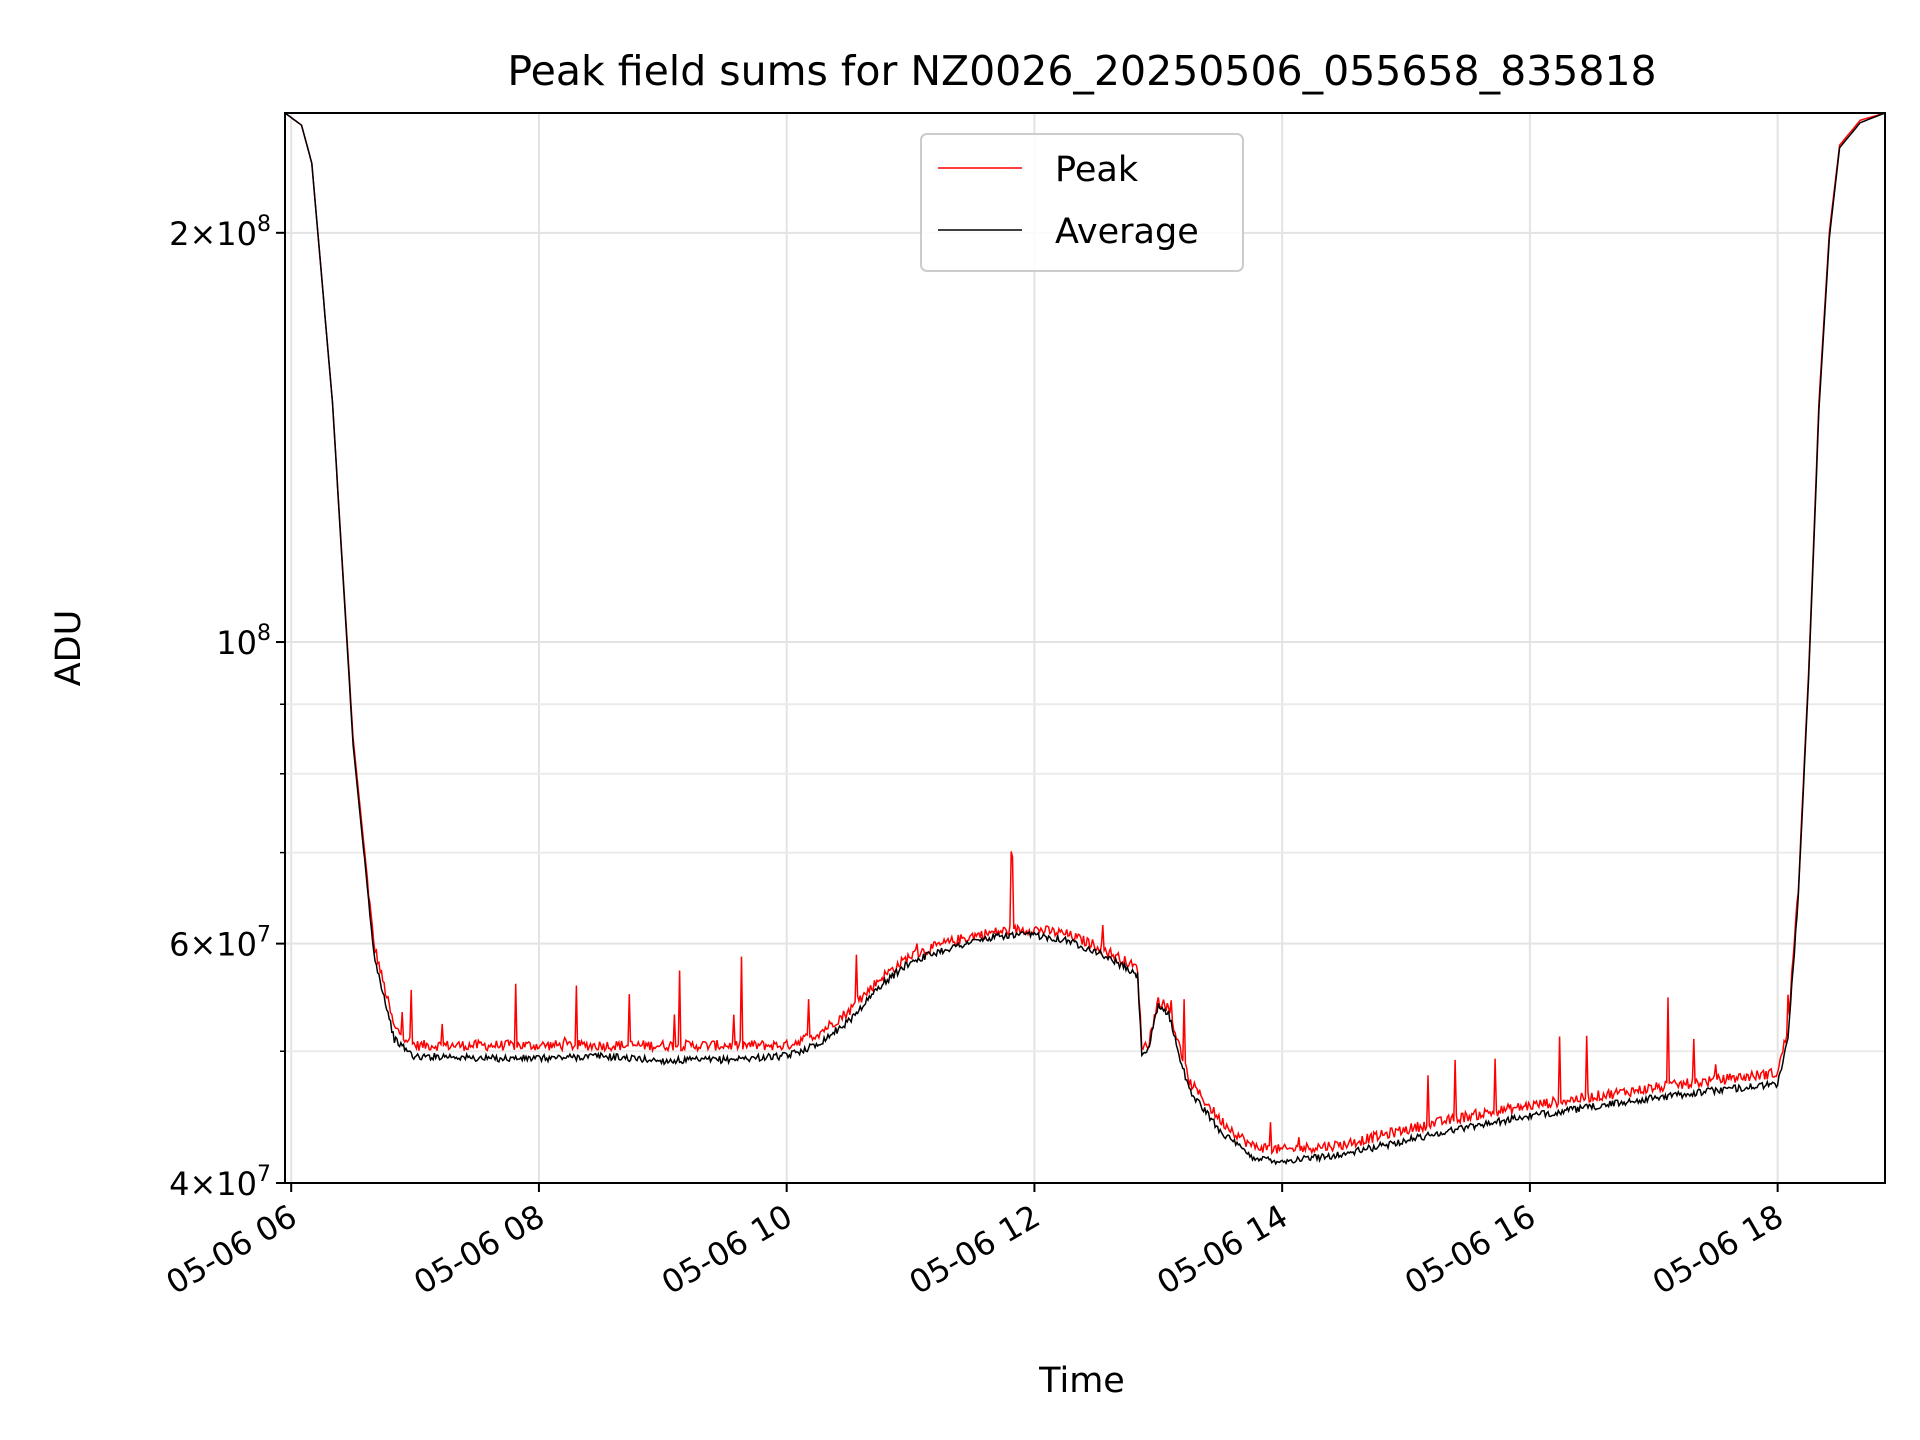 Image resolution: width=1920 pixels, height=1440 pixels. I want to click on x-tick-label: 05-06 10, so click(727, 1249).